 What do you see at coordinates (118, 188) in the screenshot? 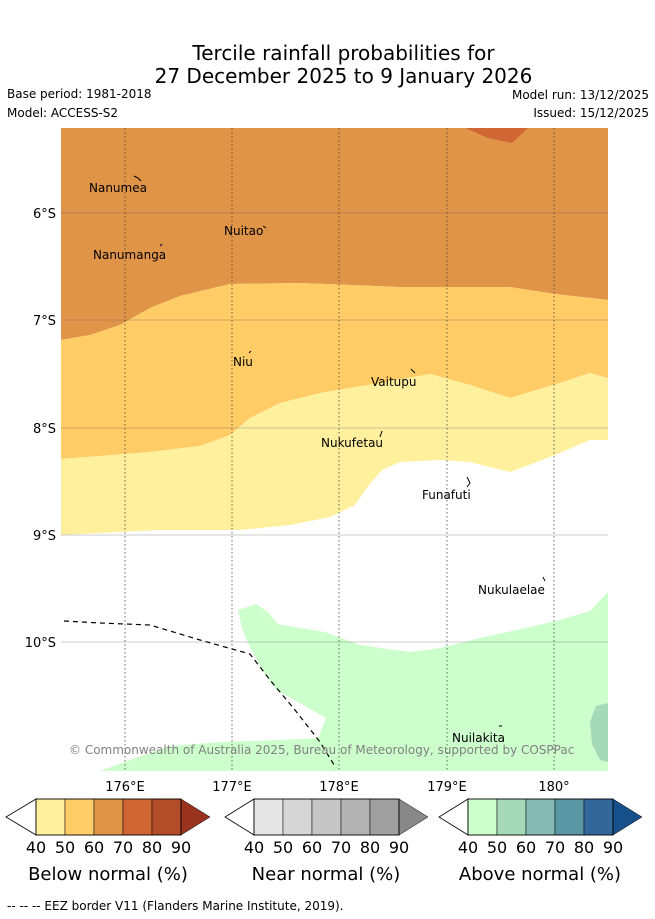
I see `place-nanumea: Nanumea` at bounding box center [118, 188].